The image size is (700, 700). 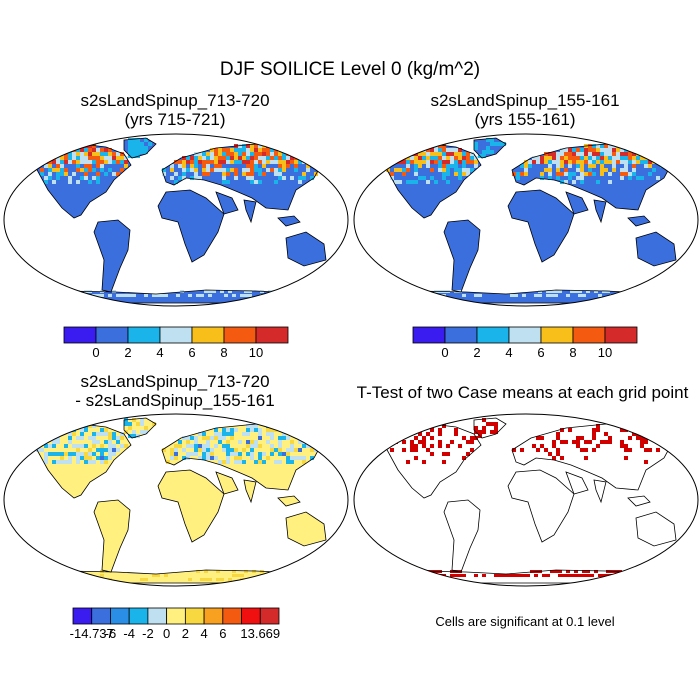 I want to click on colorbar-tick-label: 4, so click(x=203, y=633).